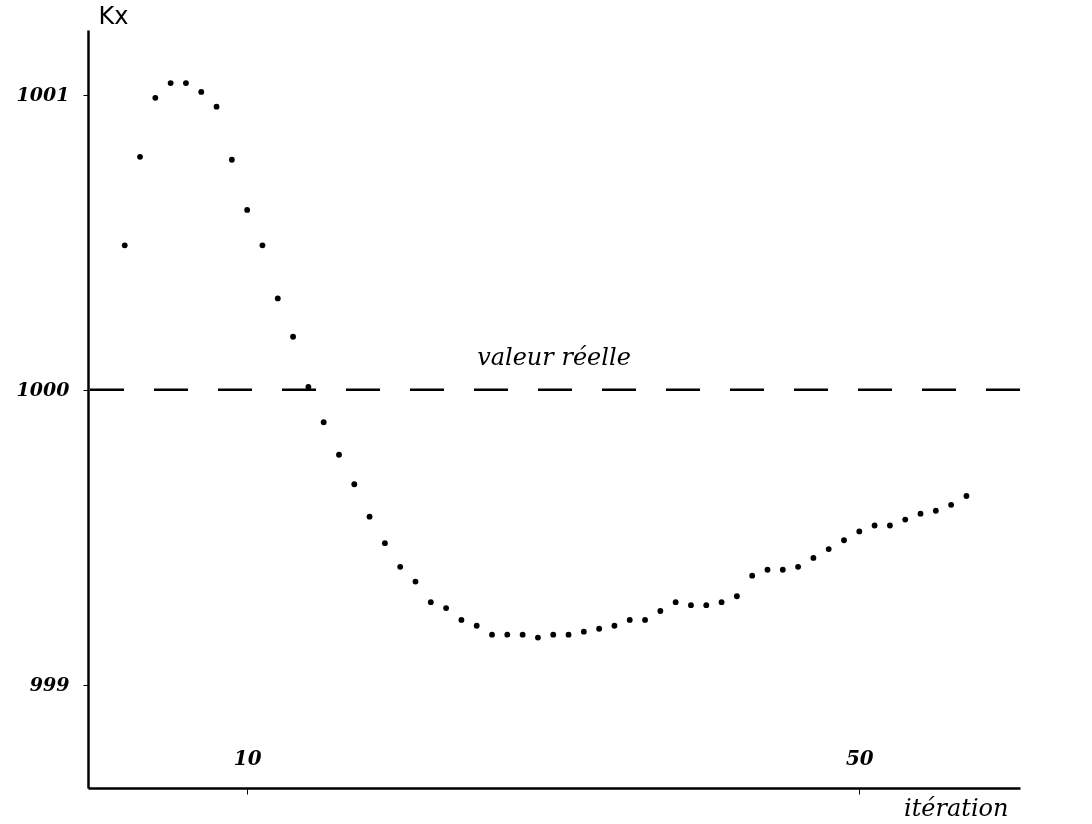 The image size is (1092, 824). Describe the element at coordinates (859, 757) in the screenshot. I see `x-tick-label: 50` at that location.